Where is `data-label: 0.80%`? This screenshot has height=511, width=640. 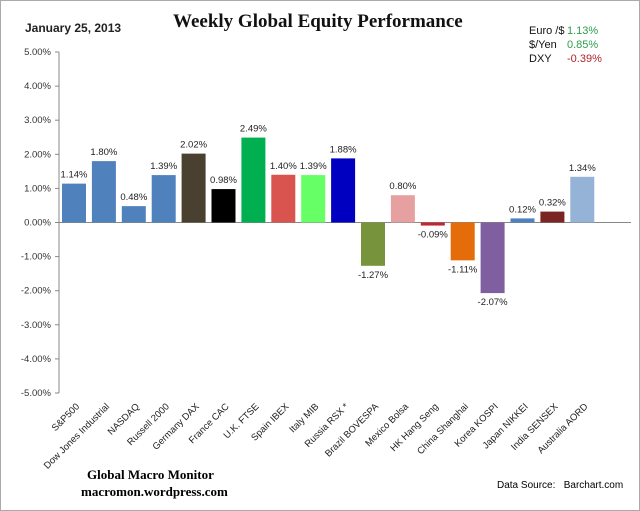 data-label: 0.80% is located at coordinates (402, 186).